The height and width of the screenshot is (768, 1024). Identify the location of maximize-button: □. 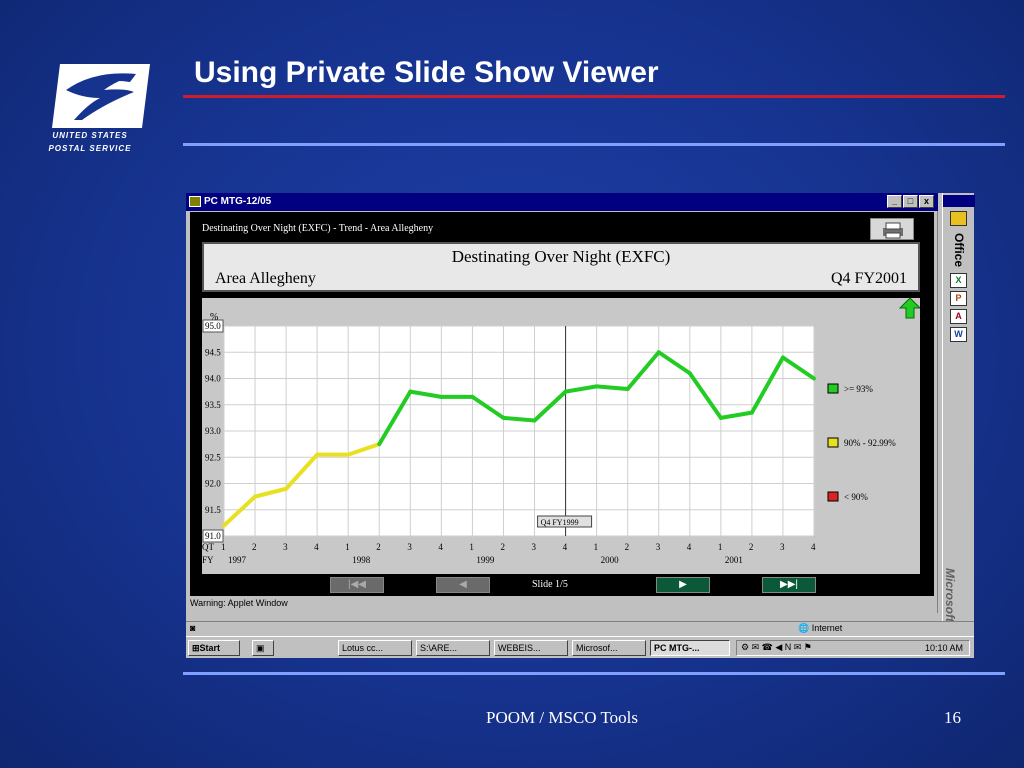
(910, 201).